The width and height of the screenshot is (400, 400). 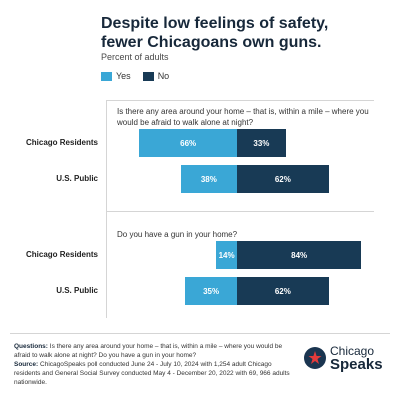 I want to click on bar-yes: 14%, so click(x=226, y=255).